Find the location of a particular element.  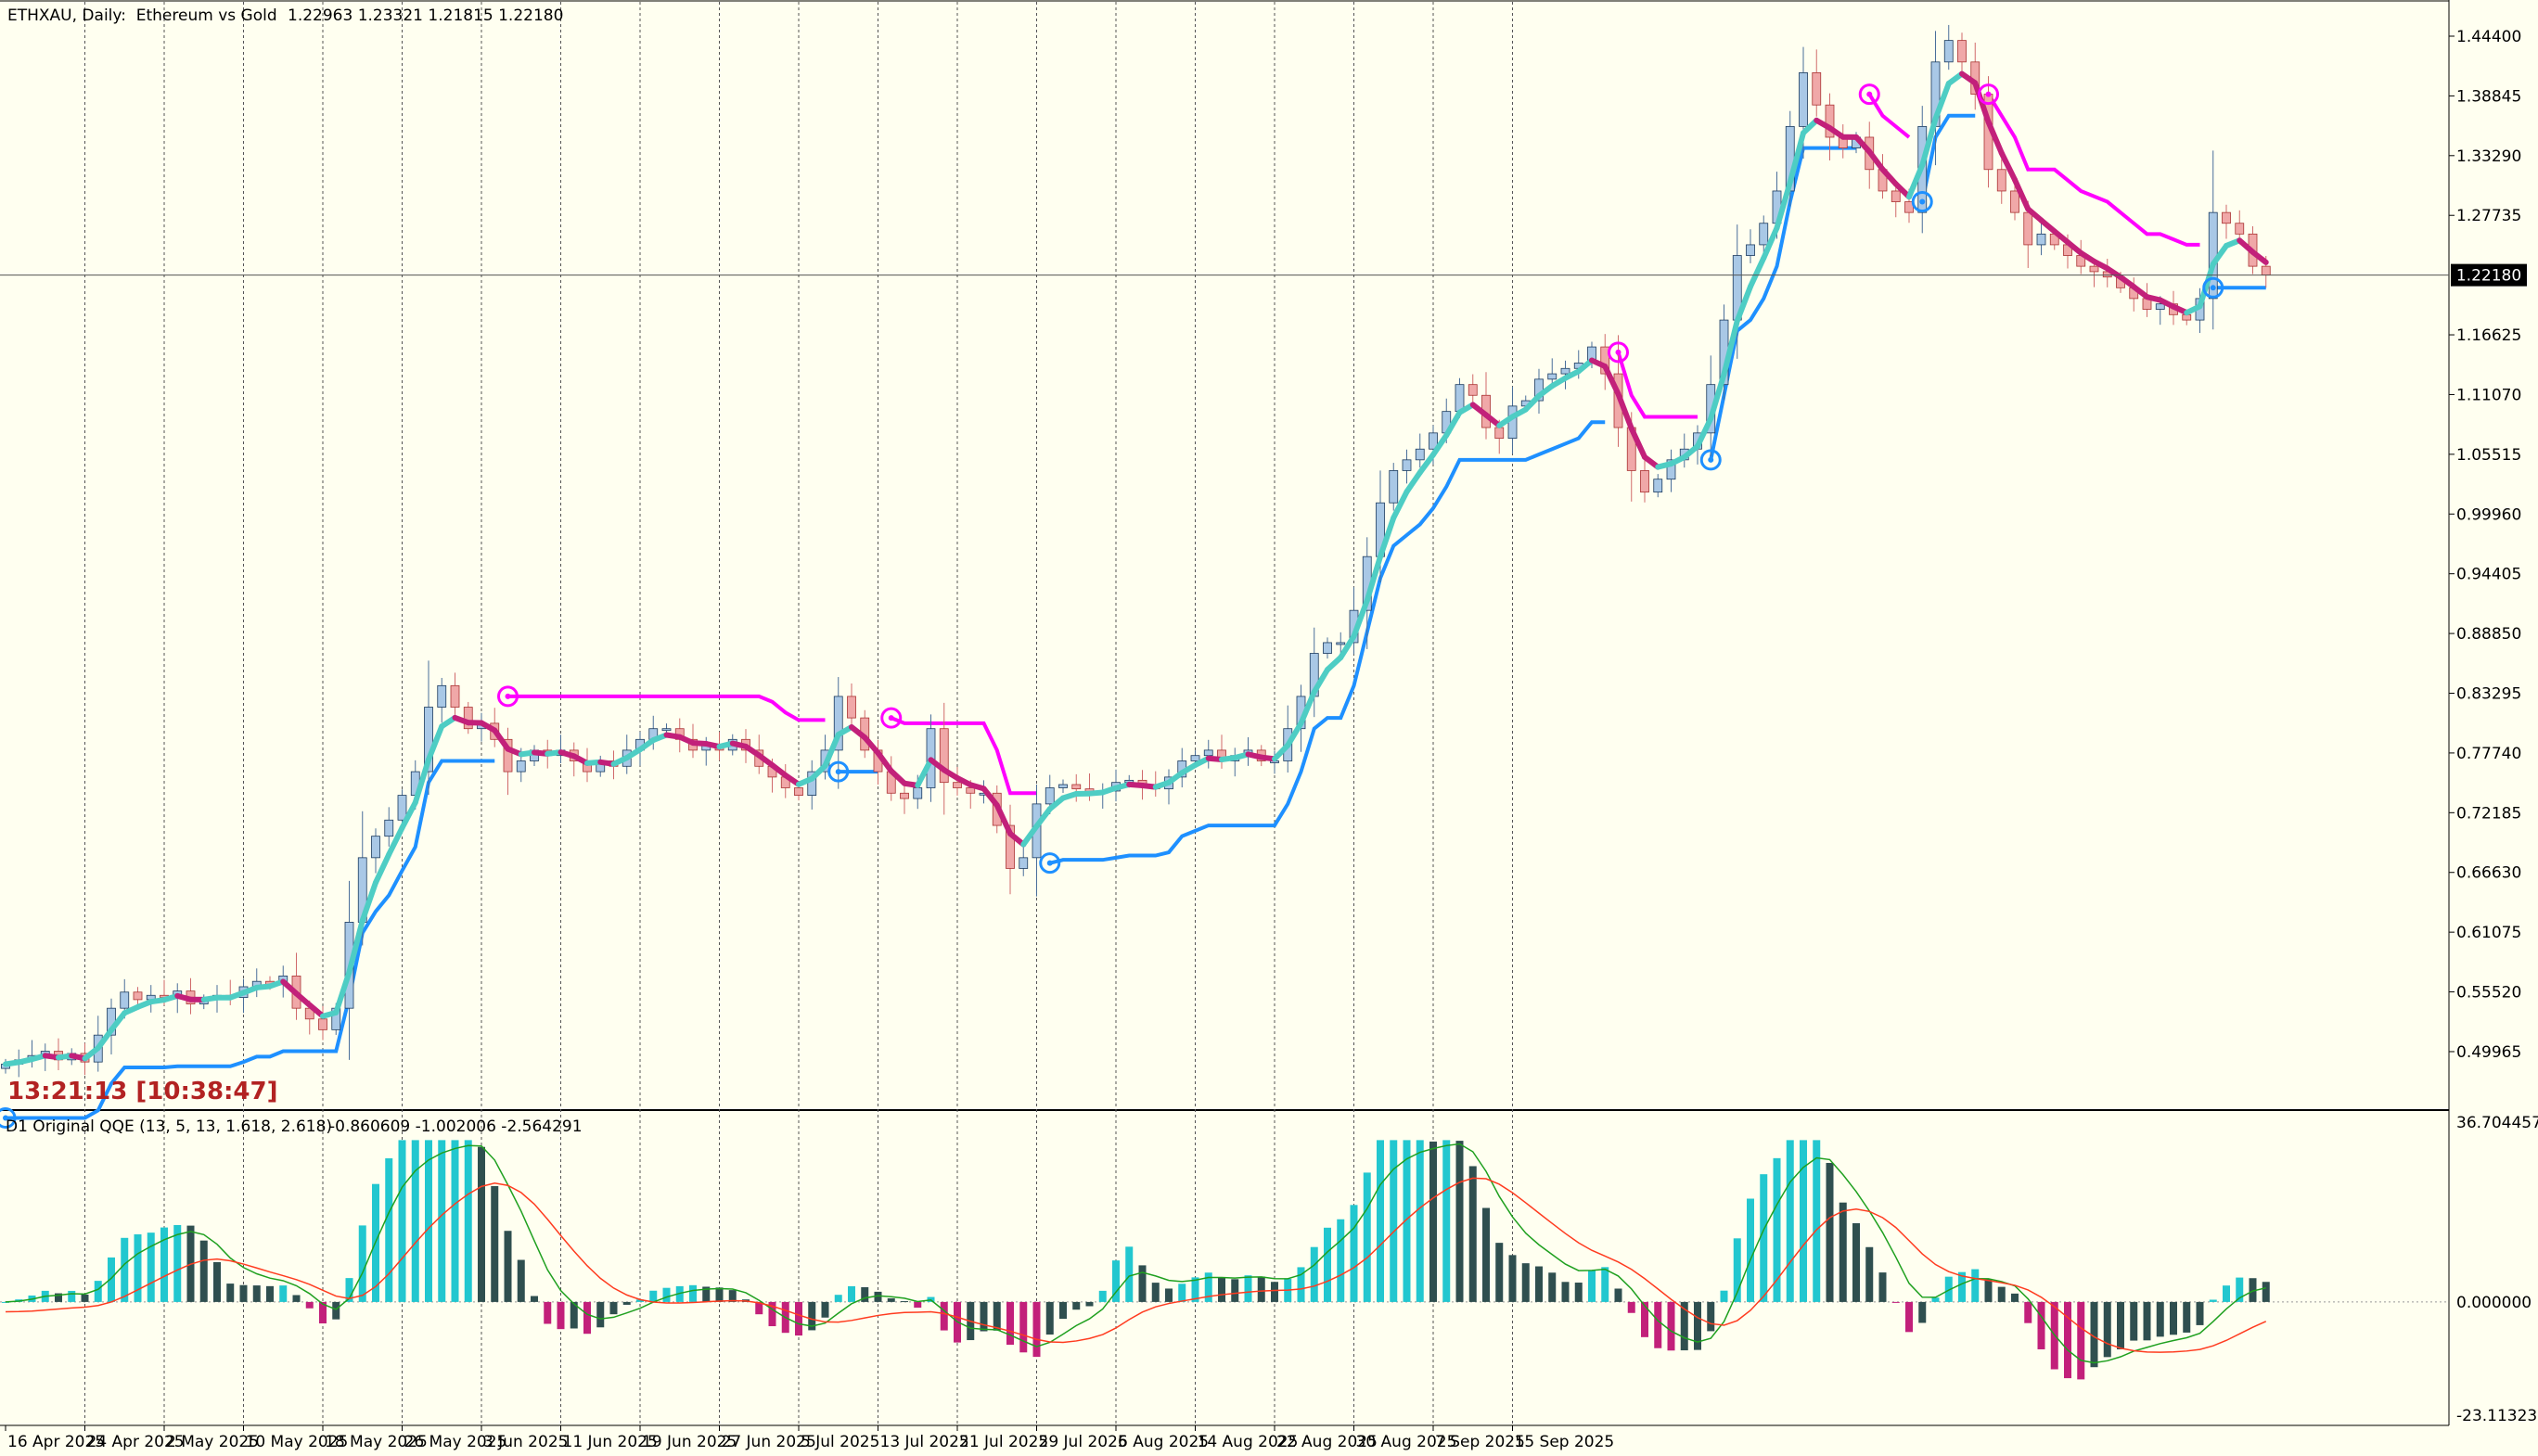

time-tick-label: 14 Aug 2025 is located at coordinates (1248, 1442).